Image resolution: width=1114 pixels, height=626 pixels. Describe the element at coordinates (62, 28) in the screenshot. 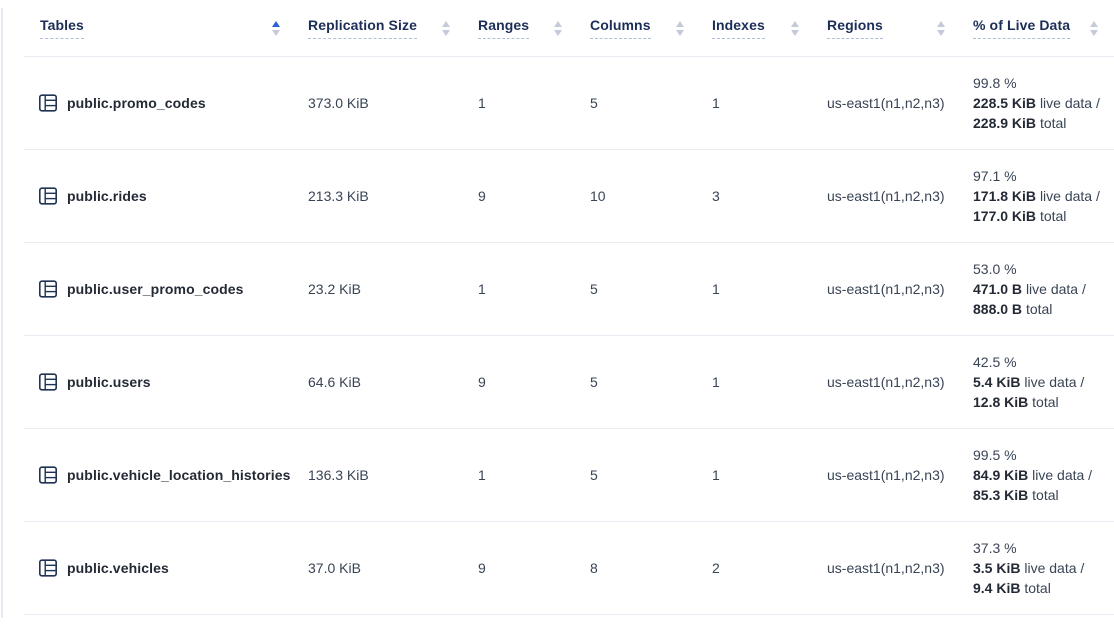

I see `column-header-label: Tables` at that location.